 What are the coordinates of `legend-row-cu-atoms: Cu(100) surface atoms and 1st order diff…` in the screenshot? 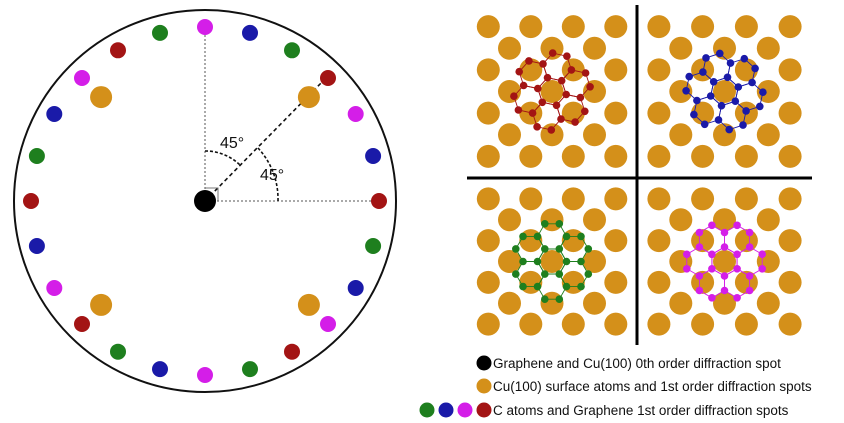 It's located at (644, 386).